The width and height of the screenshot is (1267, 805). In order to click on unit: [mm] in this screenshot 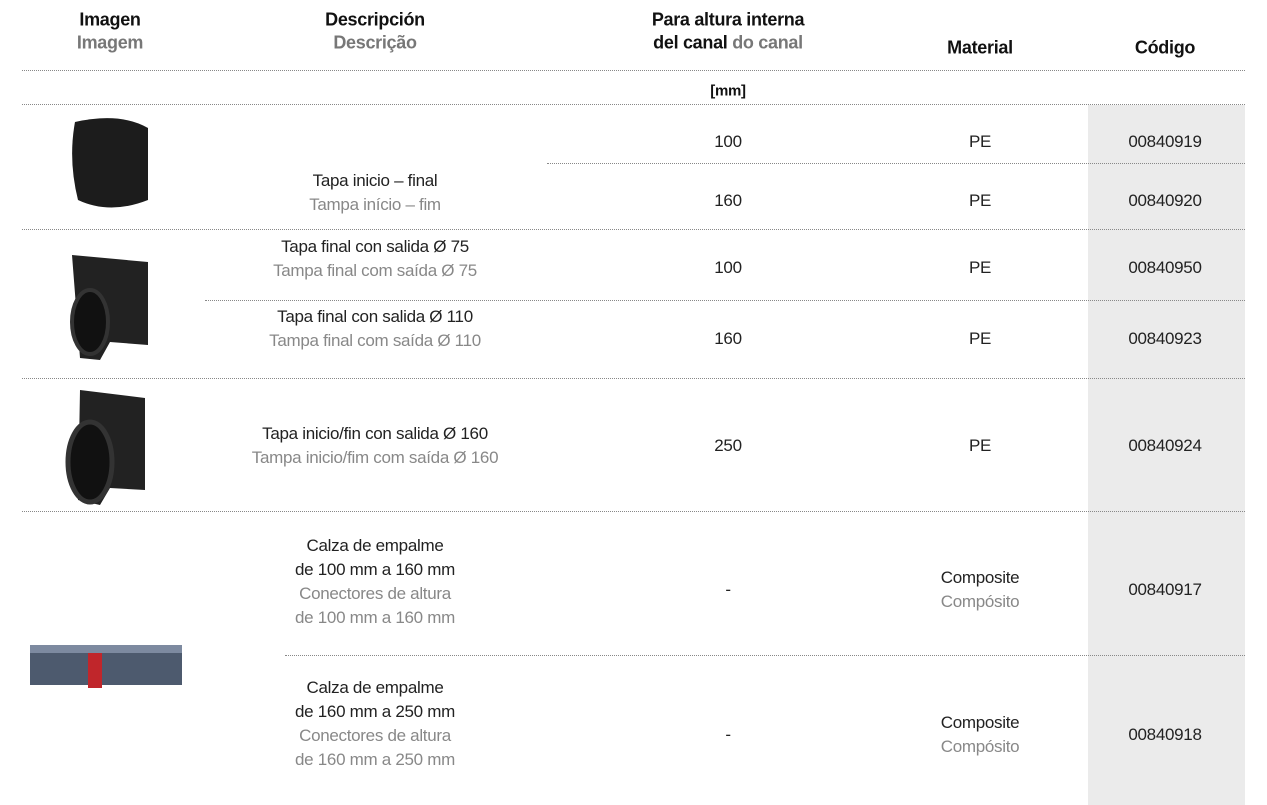, I will do `click(728, 91)`.